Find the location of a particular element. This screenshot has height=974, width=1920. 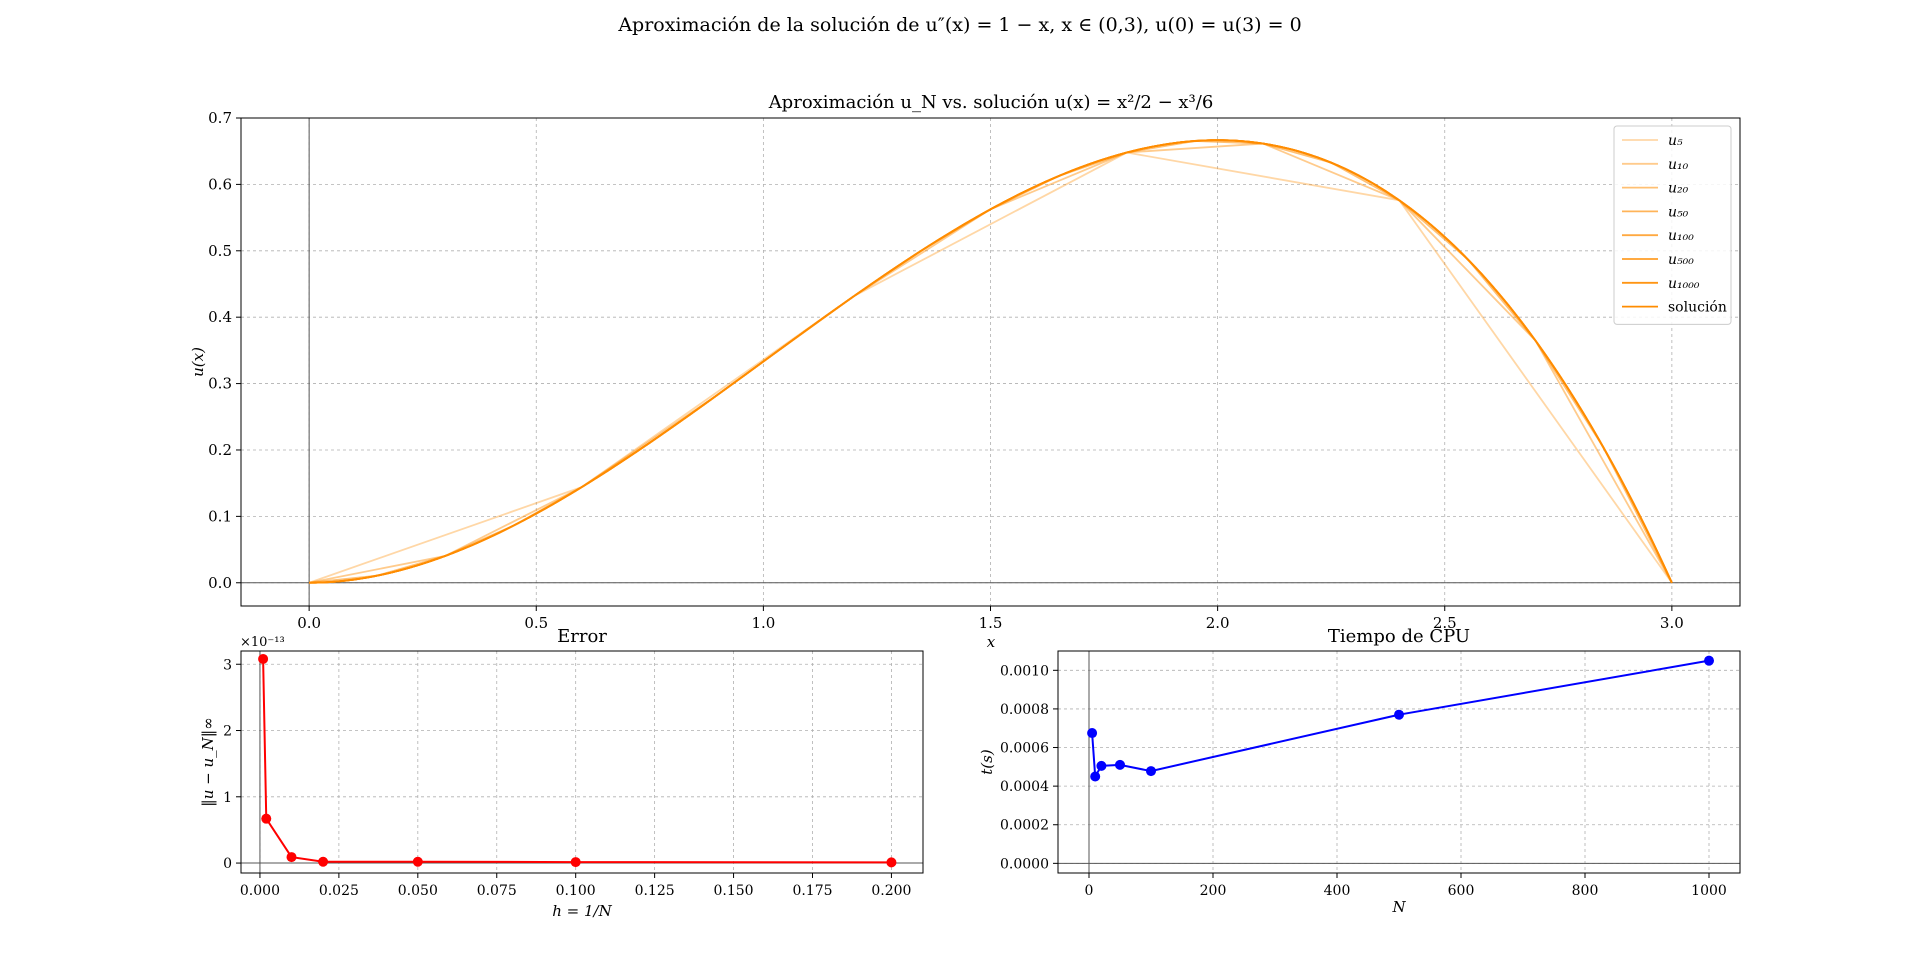

error-line is located at coordinates (577, 761).